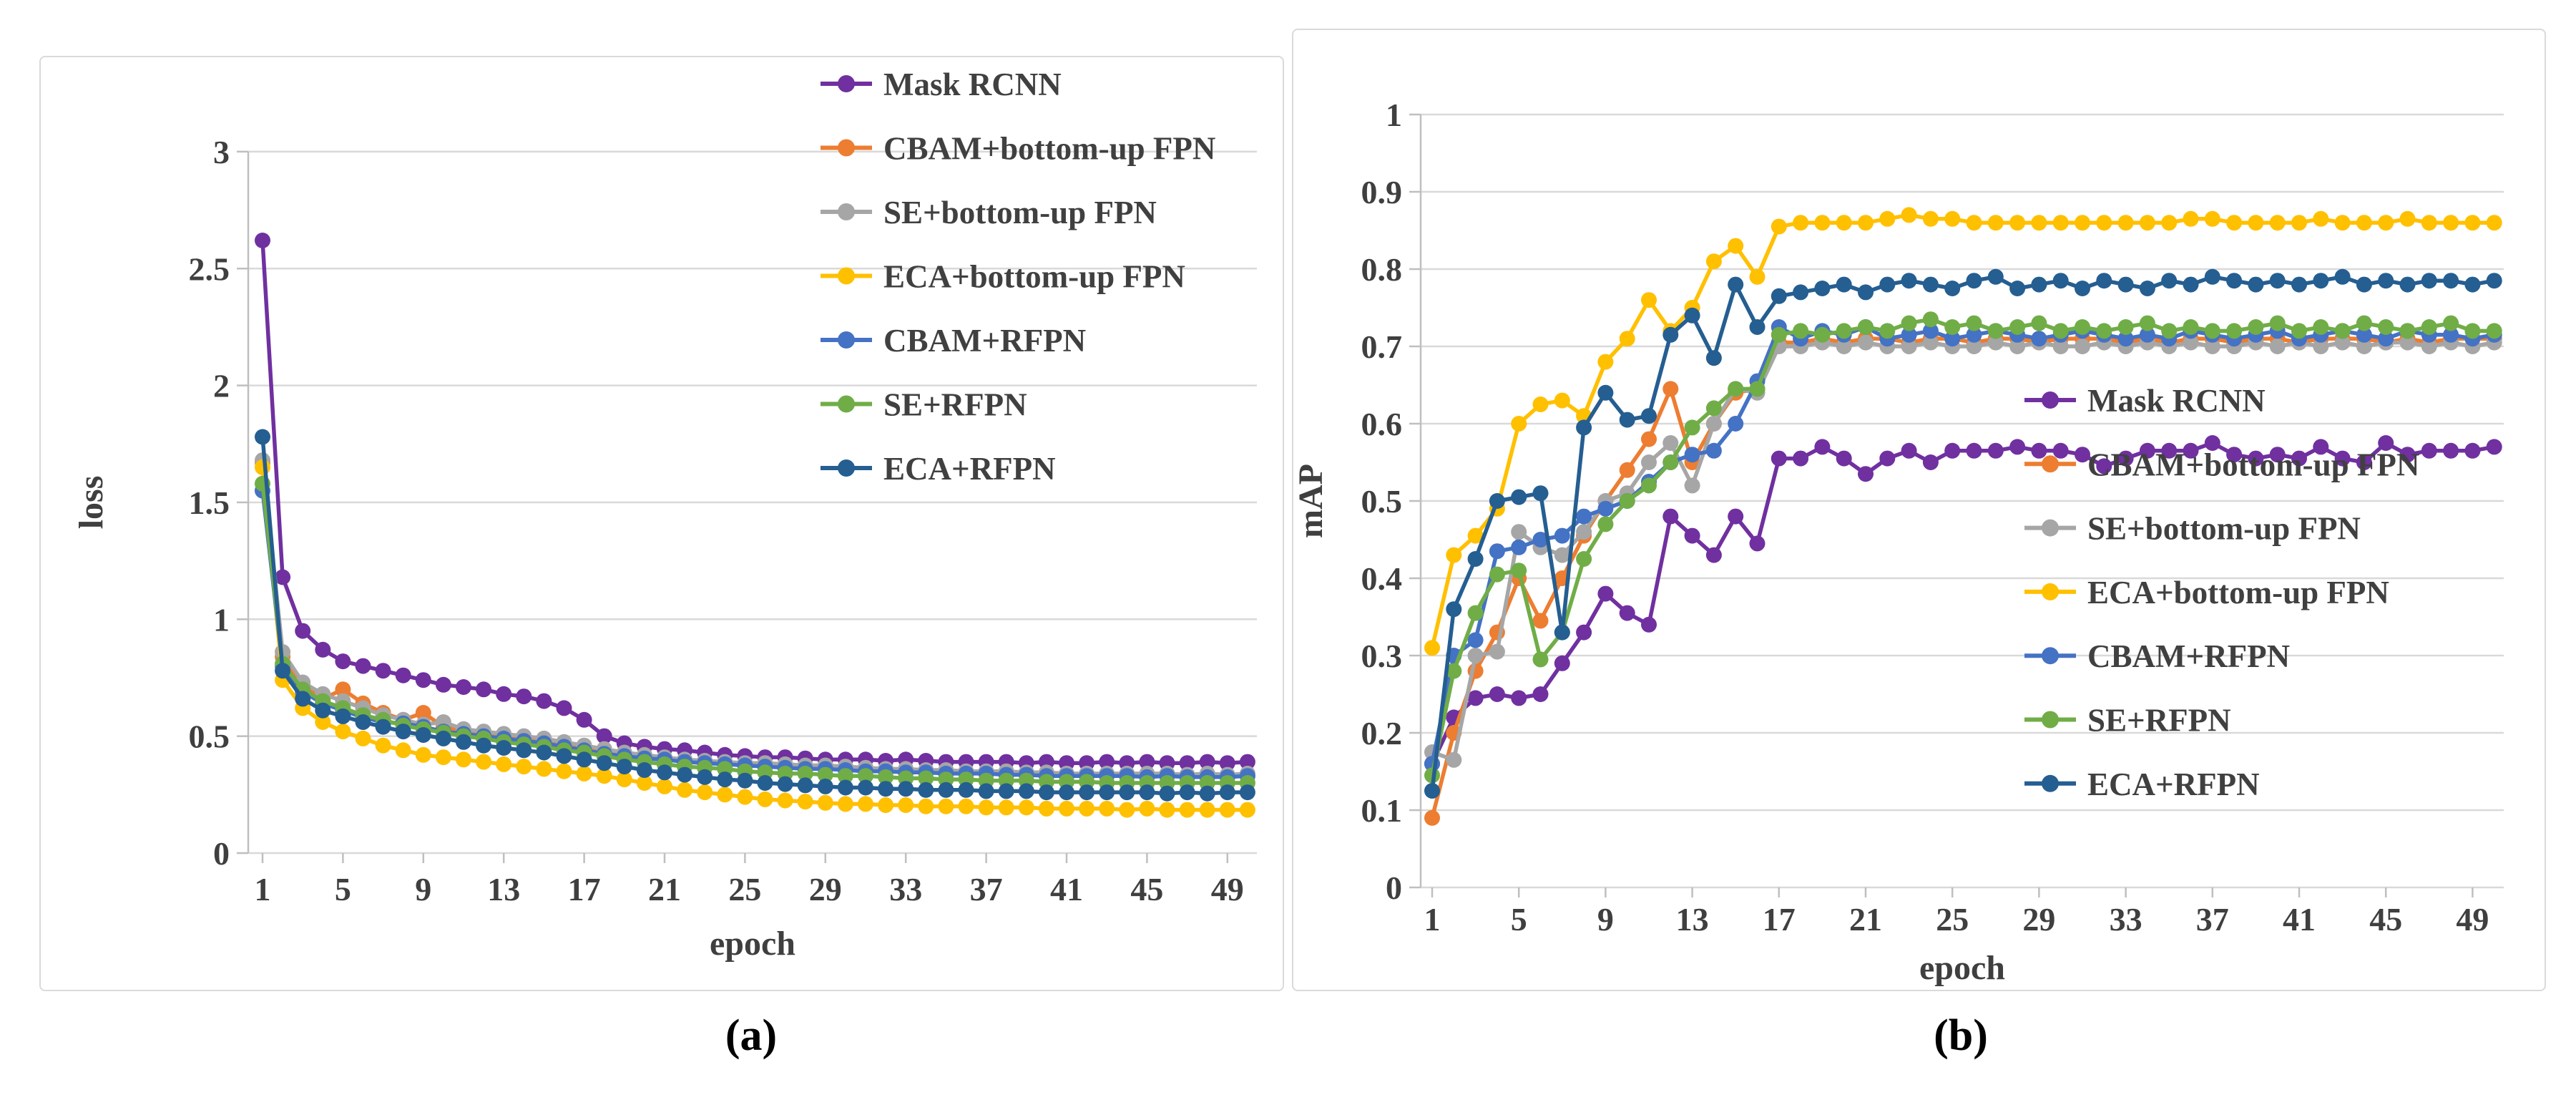  I want to click on x-tick-label: 1, so click(263, 889).